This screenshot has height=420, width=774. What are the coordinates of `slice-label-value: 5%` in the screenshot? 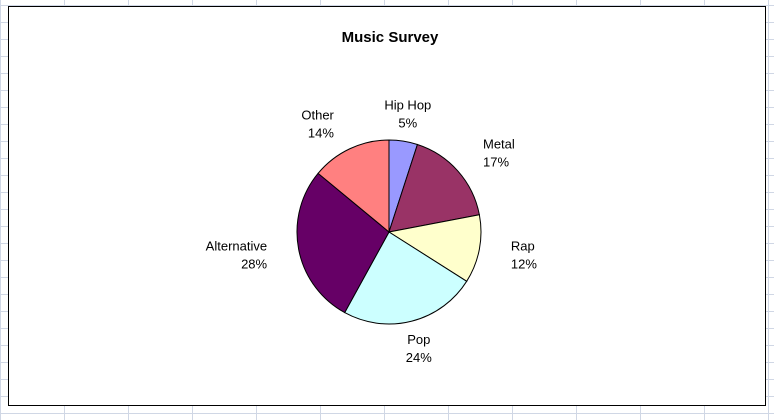 It's located at (407, 123).